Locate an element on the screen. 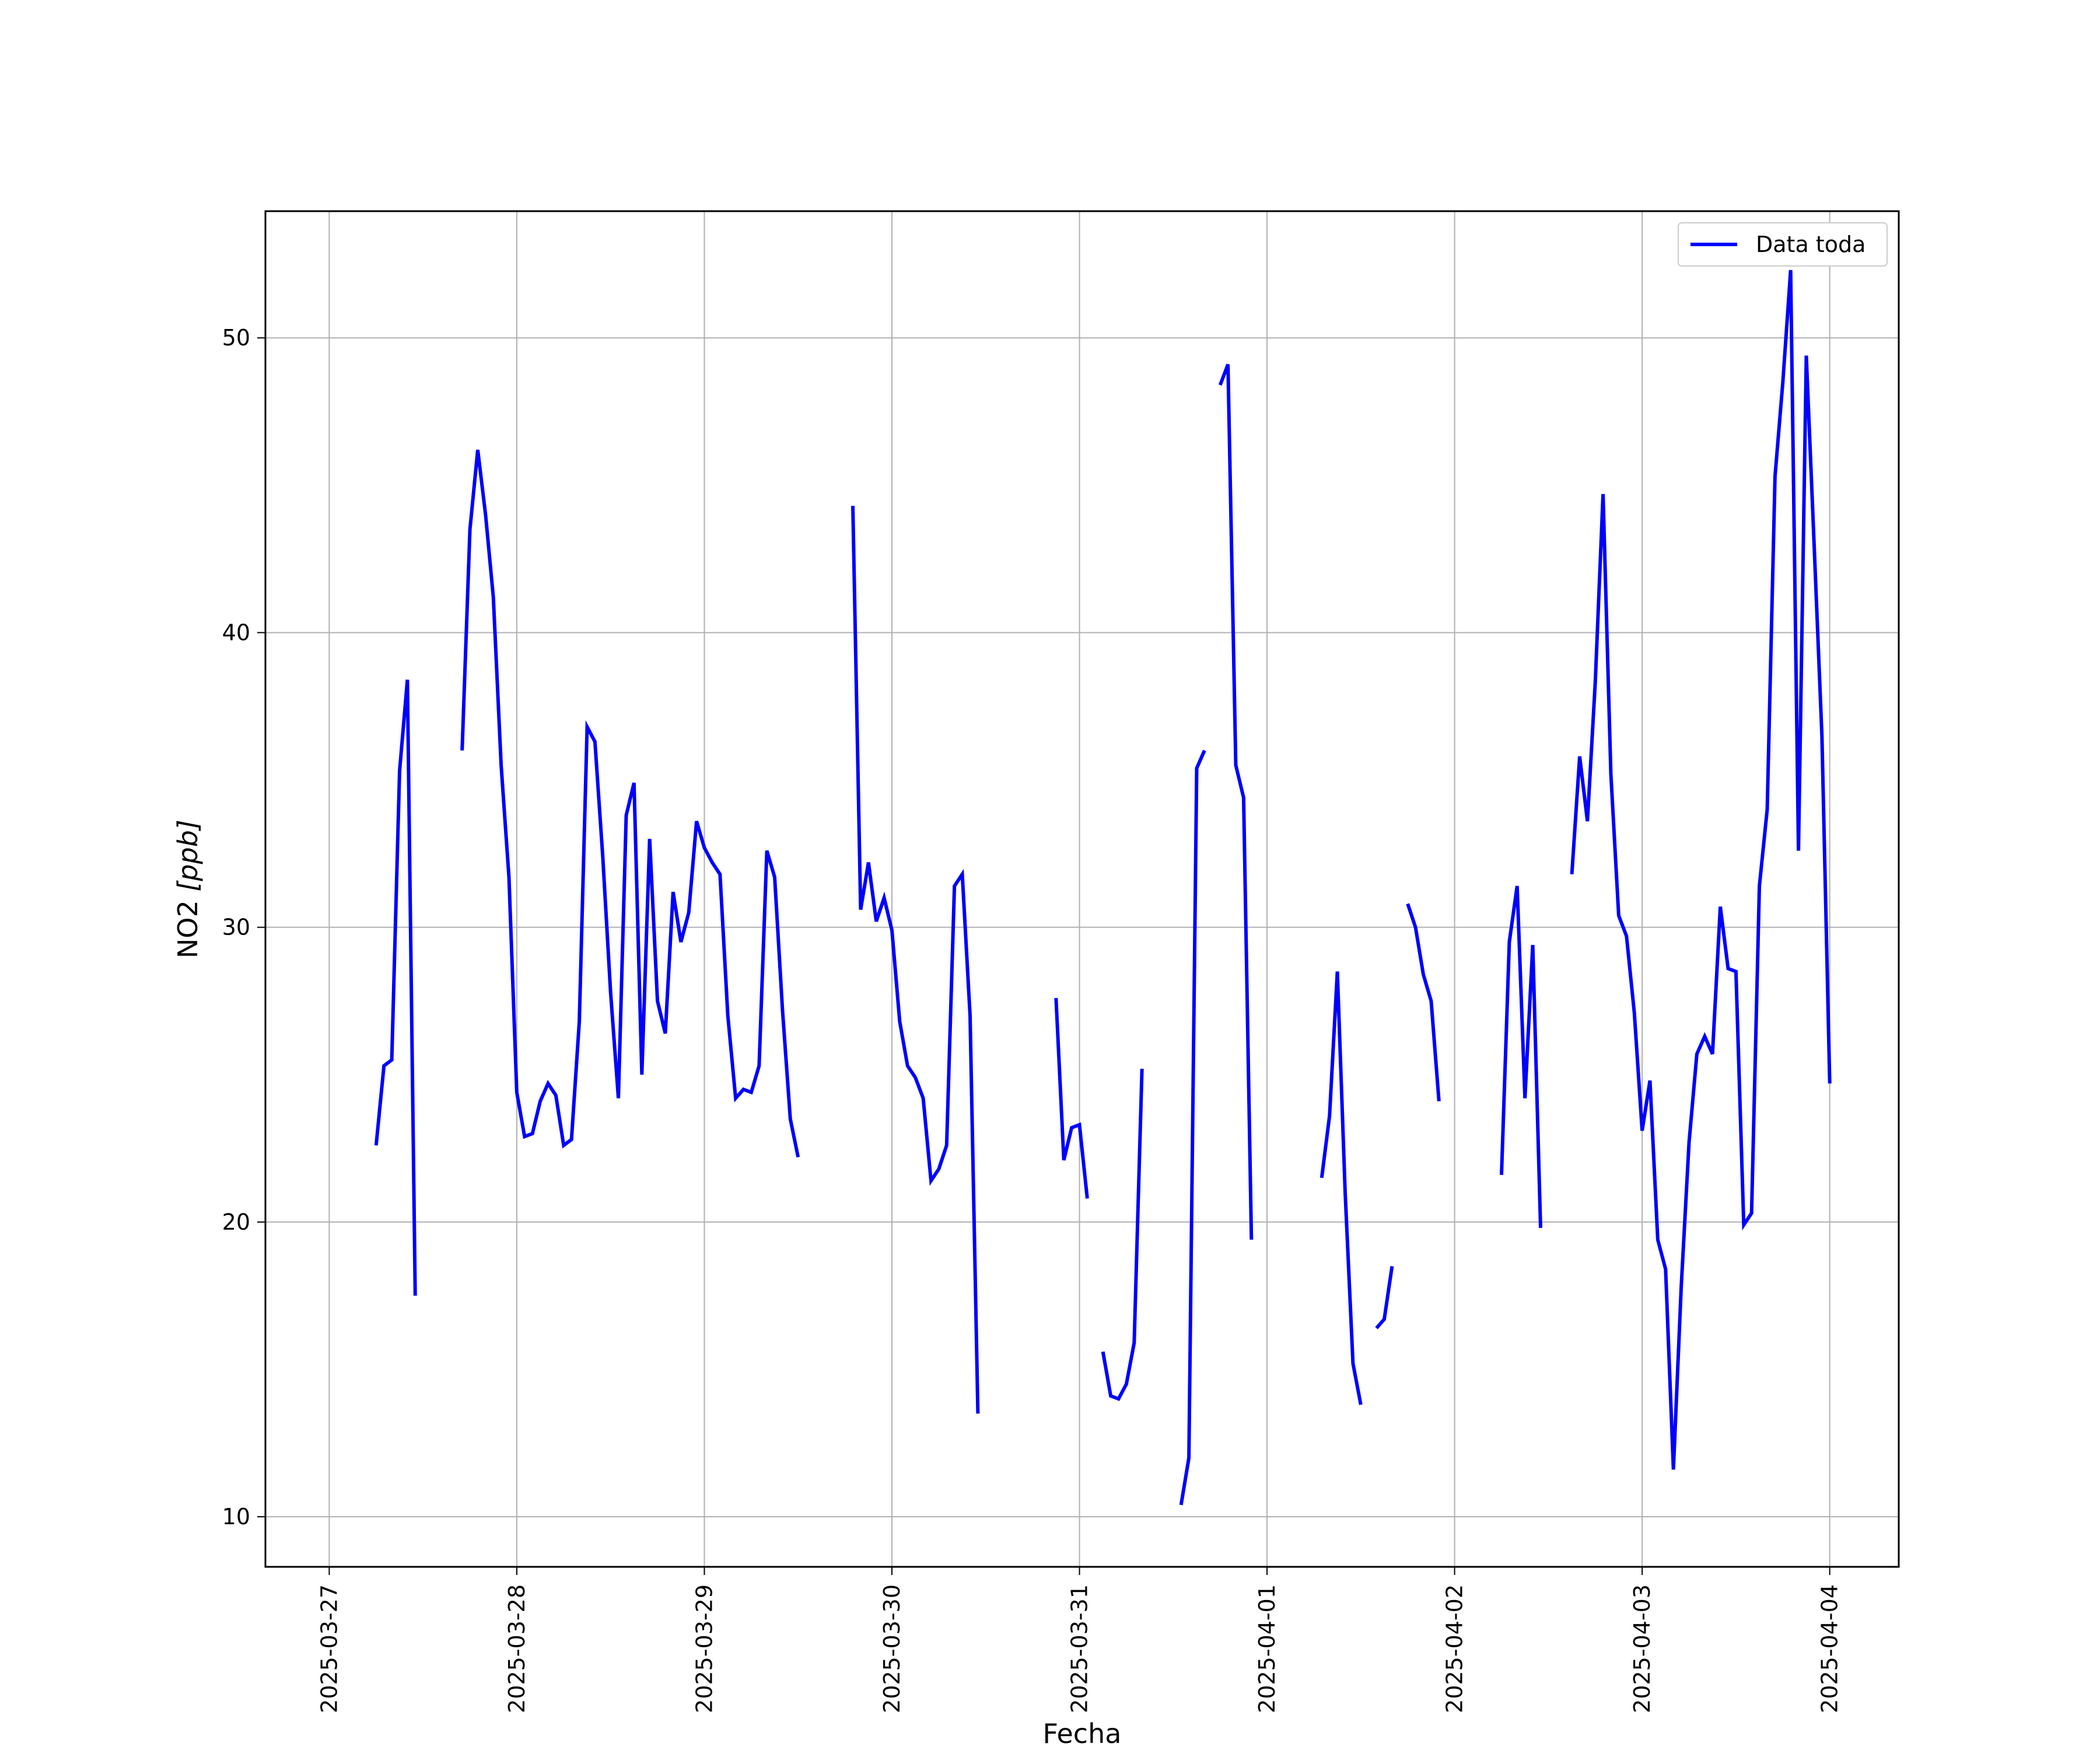  y-tick-label: 40 is located at coordinates (236, 632).